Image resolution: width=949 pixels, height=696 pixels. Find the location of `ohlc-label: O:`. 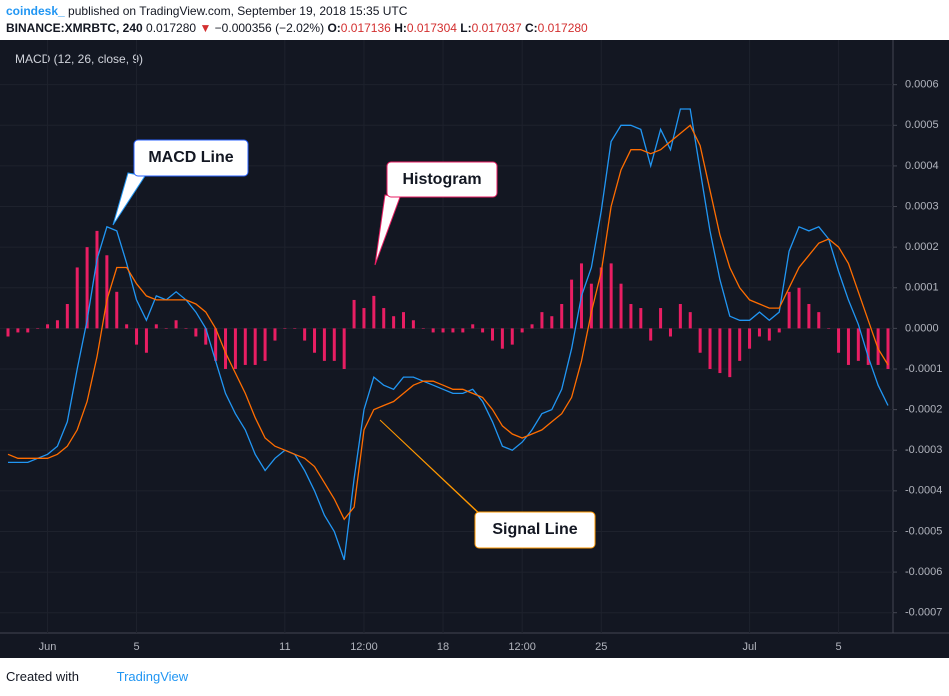

ohlc-label: O: is located at coordinates (334, 28).